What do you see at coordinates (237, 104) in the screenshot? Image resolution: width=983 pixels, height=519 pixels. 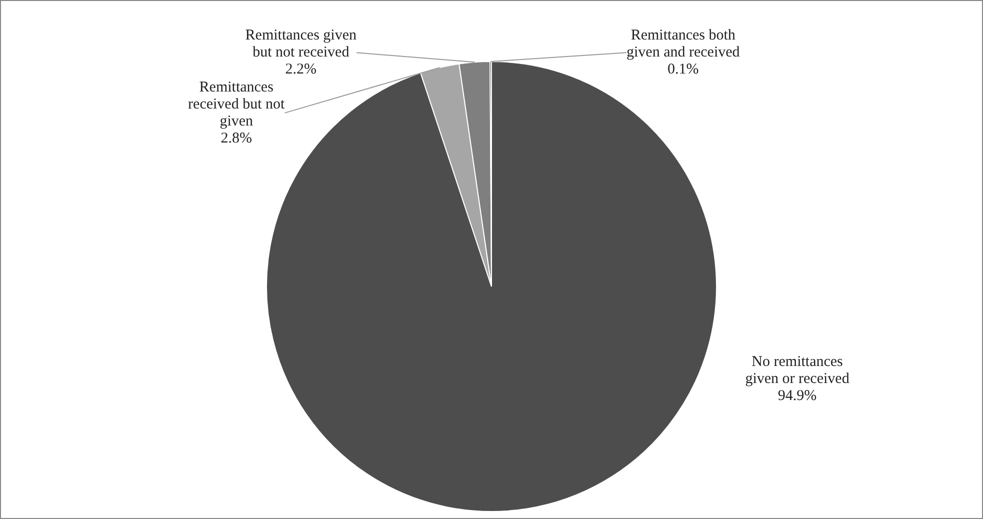 I see `slice-label: Remittances received but not given` at bounding box center [237, 104].